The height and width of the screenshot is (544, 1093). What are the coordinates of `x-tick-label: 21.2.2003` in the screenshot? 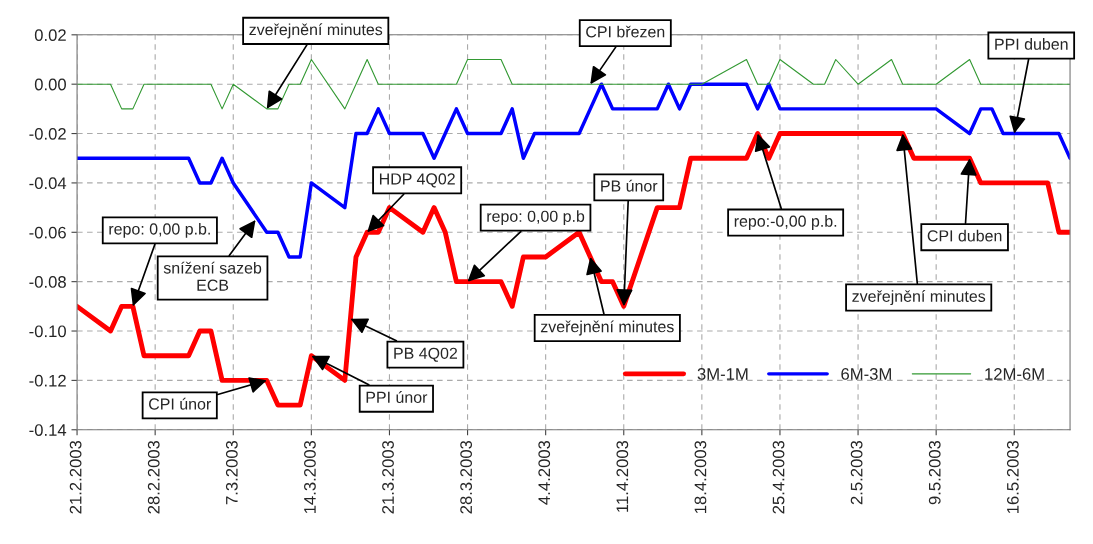 It's located at (75, 477).